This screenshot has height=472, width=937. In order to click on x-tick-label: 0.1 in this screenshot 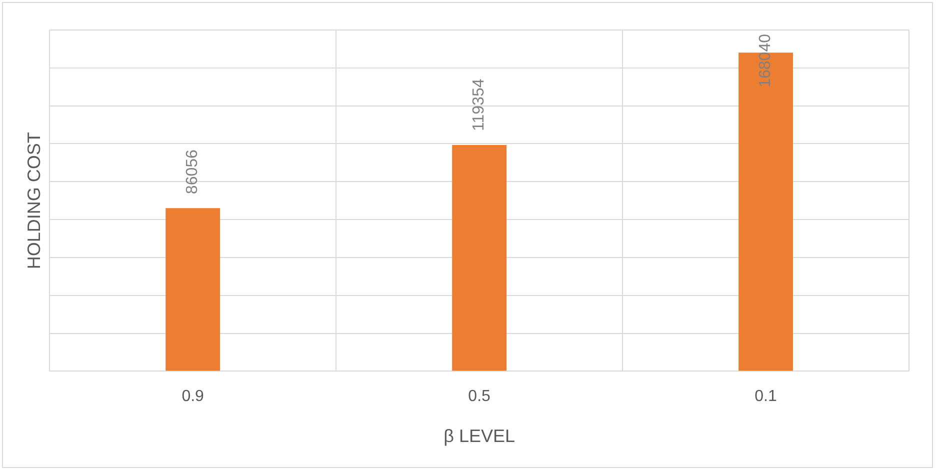, I will do `click(765, 397)`.